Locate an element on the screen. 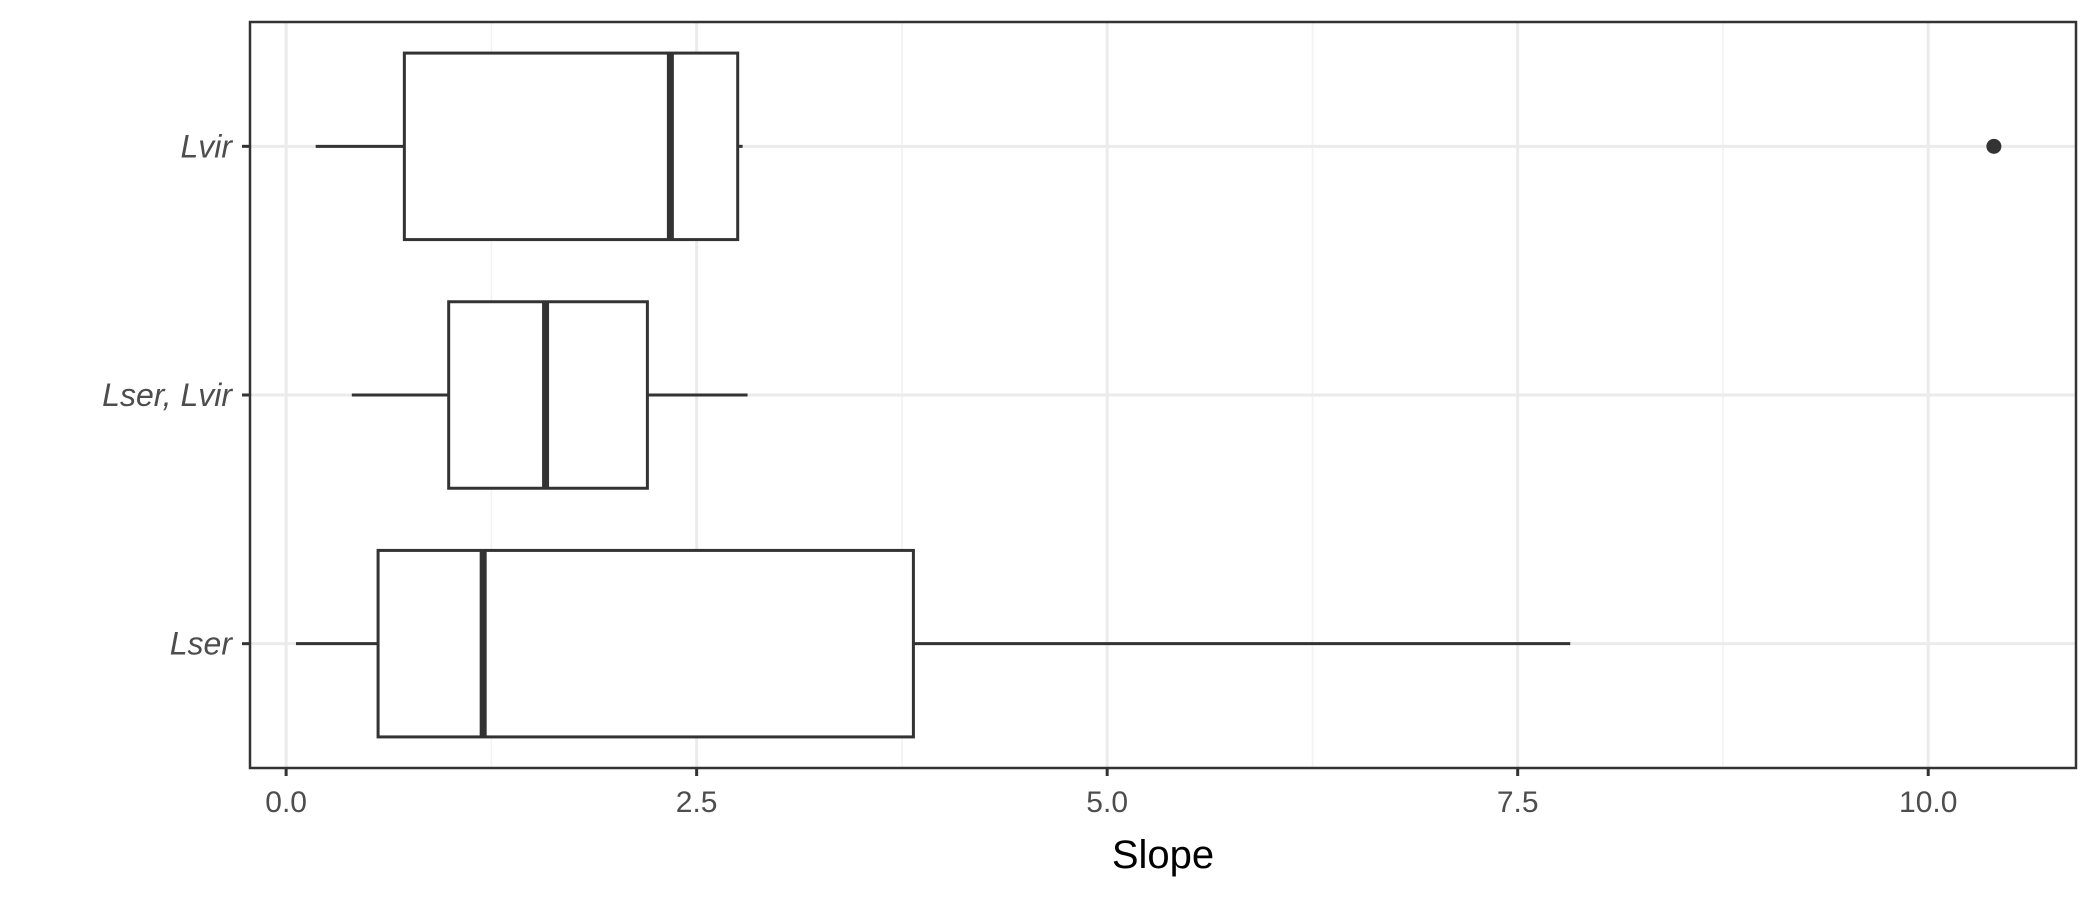  x-tick-label: 5.0 is located at coordinates (1107, 802).